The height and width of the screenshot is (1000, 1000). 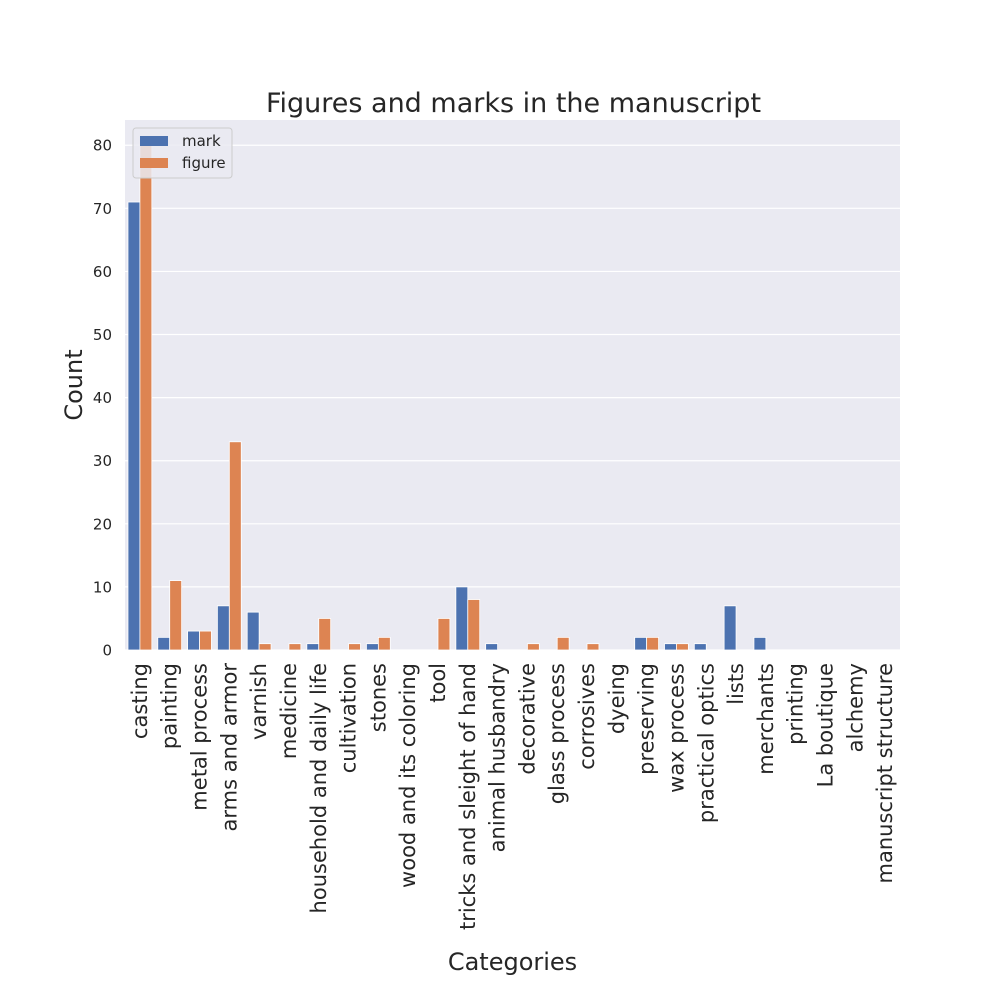 What do you see at coordinates (498, 757) in the screenshot?
I see `x-tick-label: animal husbandry` at bounding box center [498, 757].